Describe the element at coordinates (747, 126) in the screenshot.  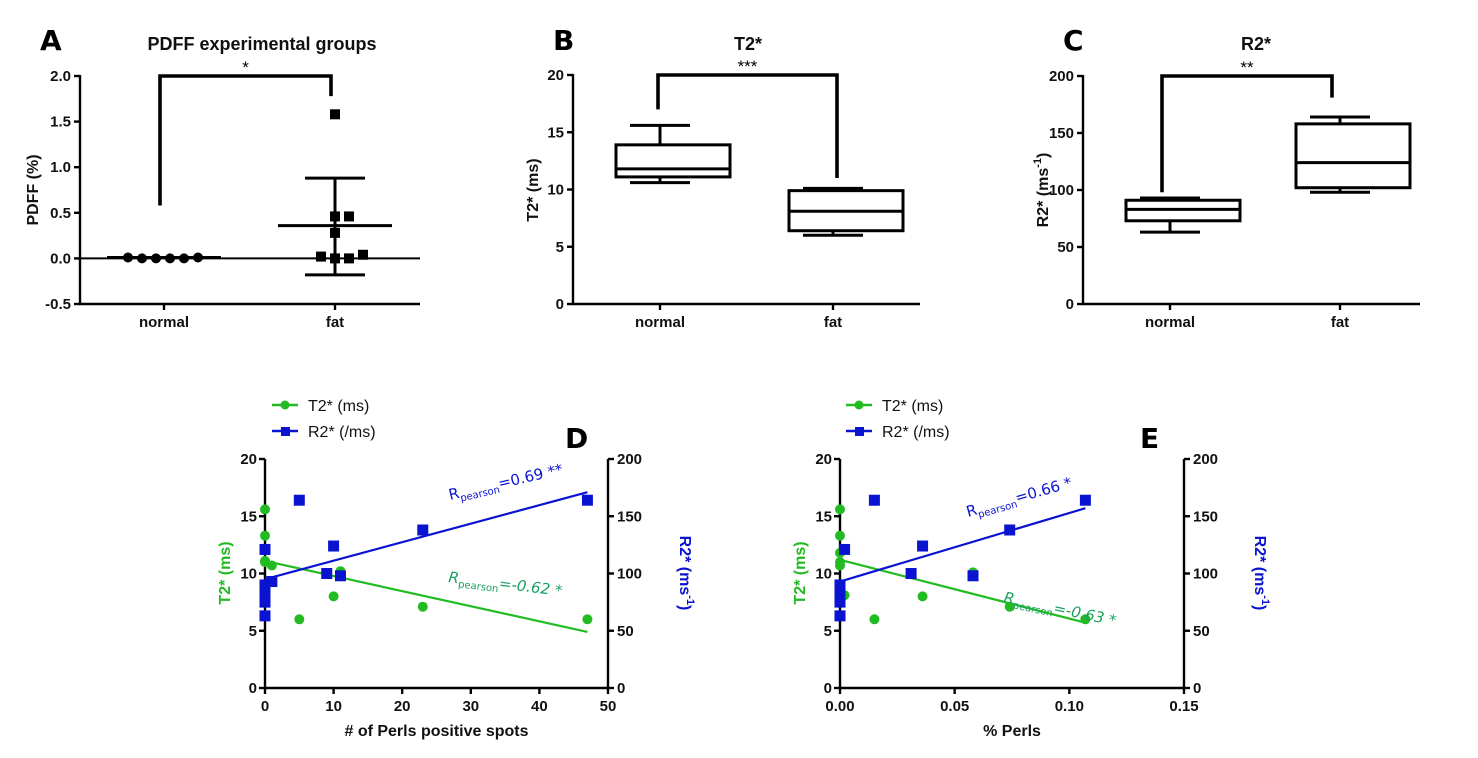
I see `significance-bracket` at that location.